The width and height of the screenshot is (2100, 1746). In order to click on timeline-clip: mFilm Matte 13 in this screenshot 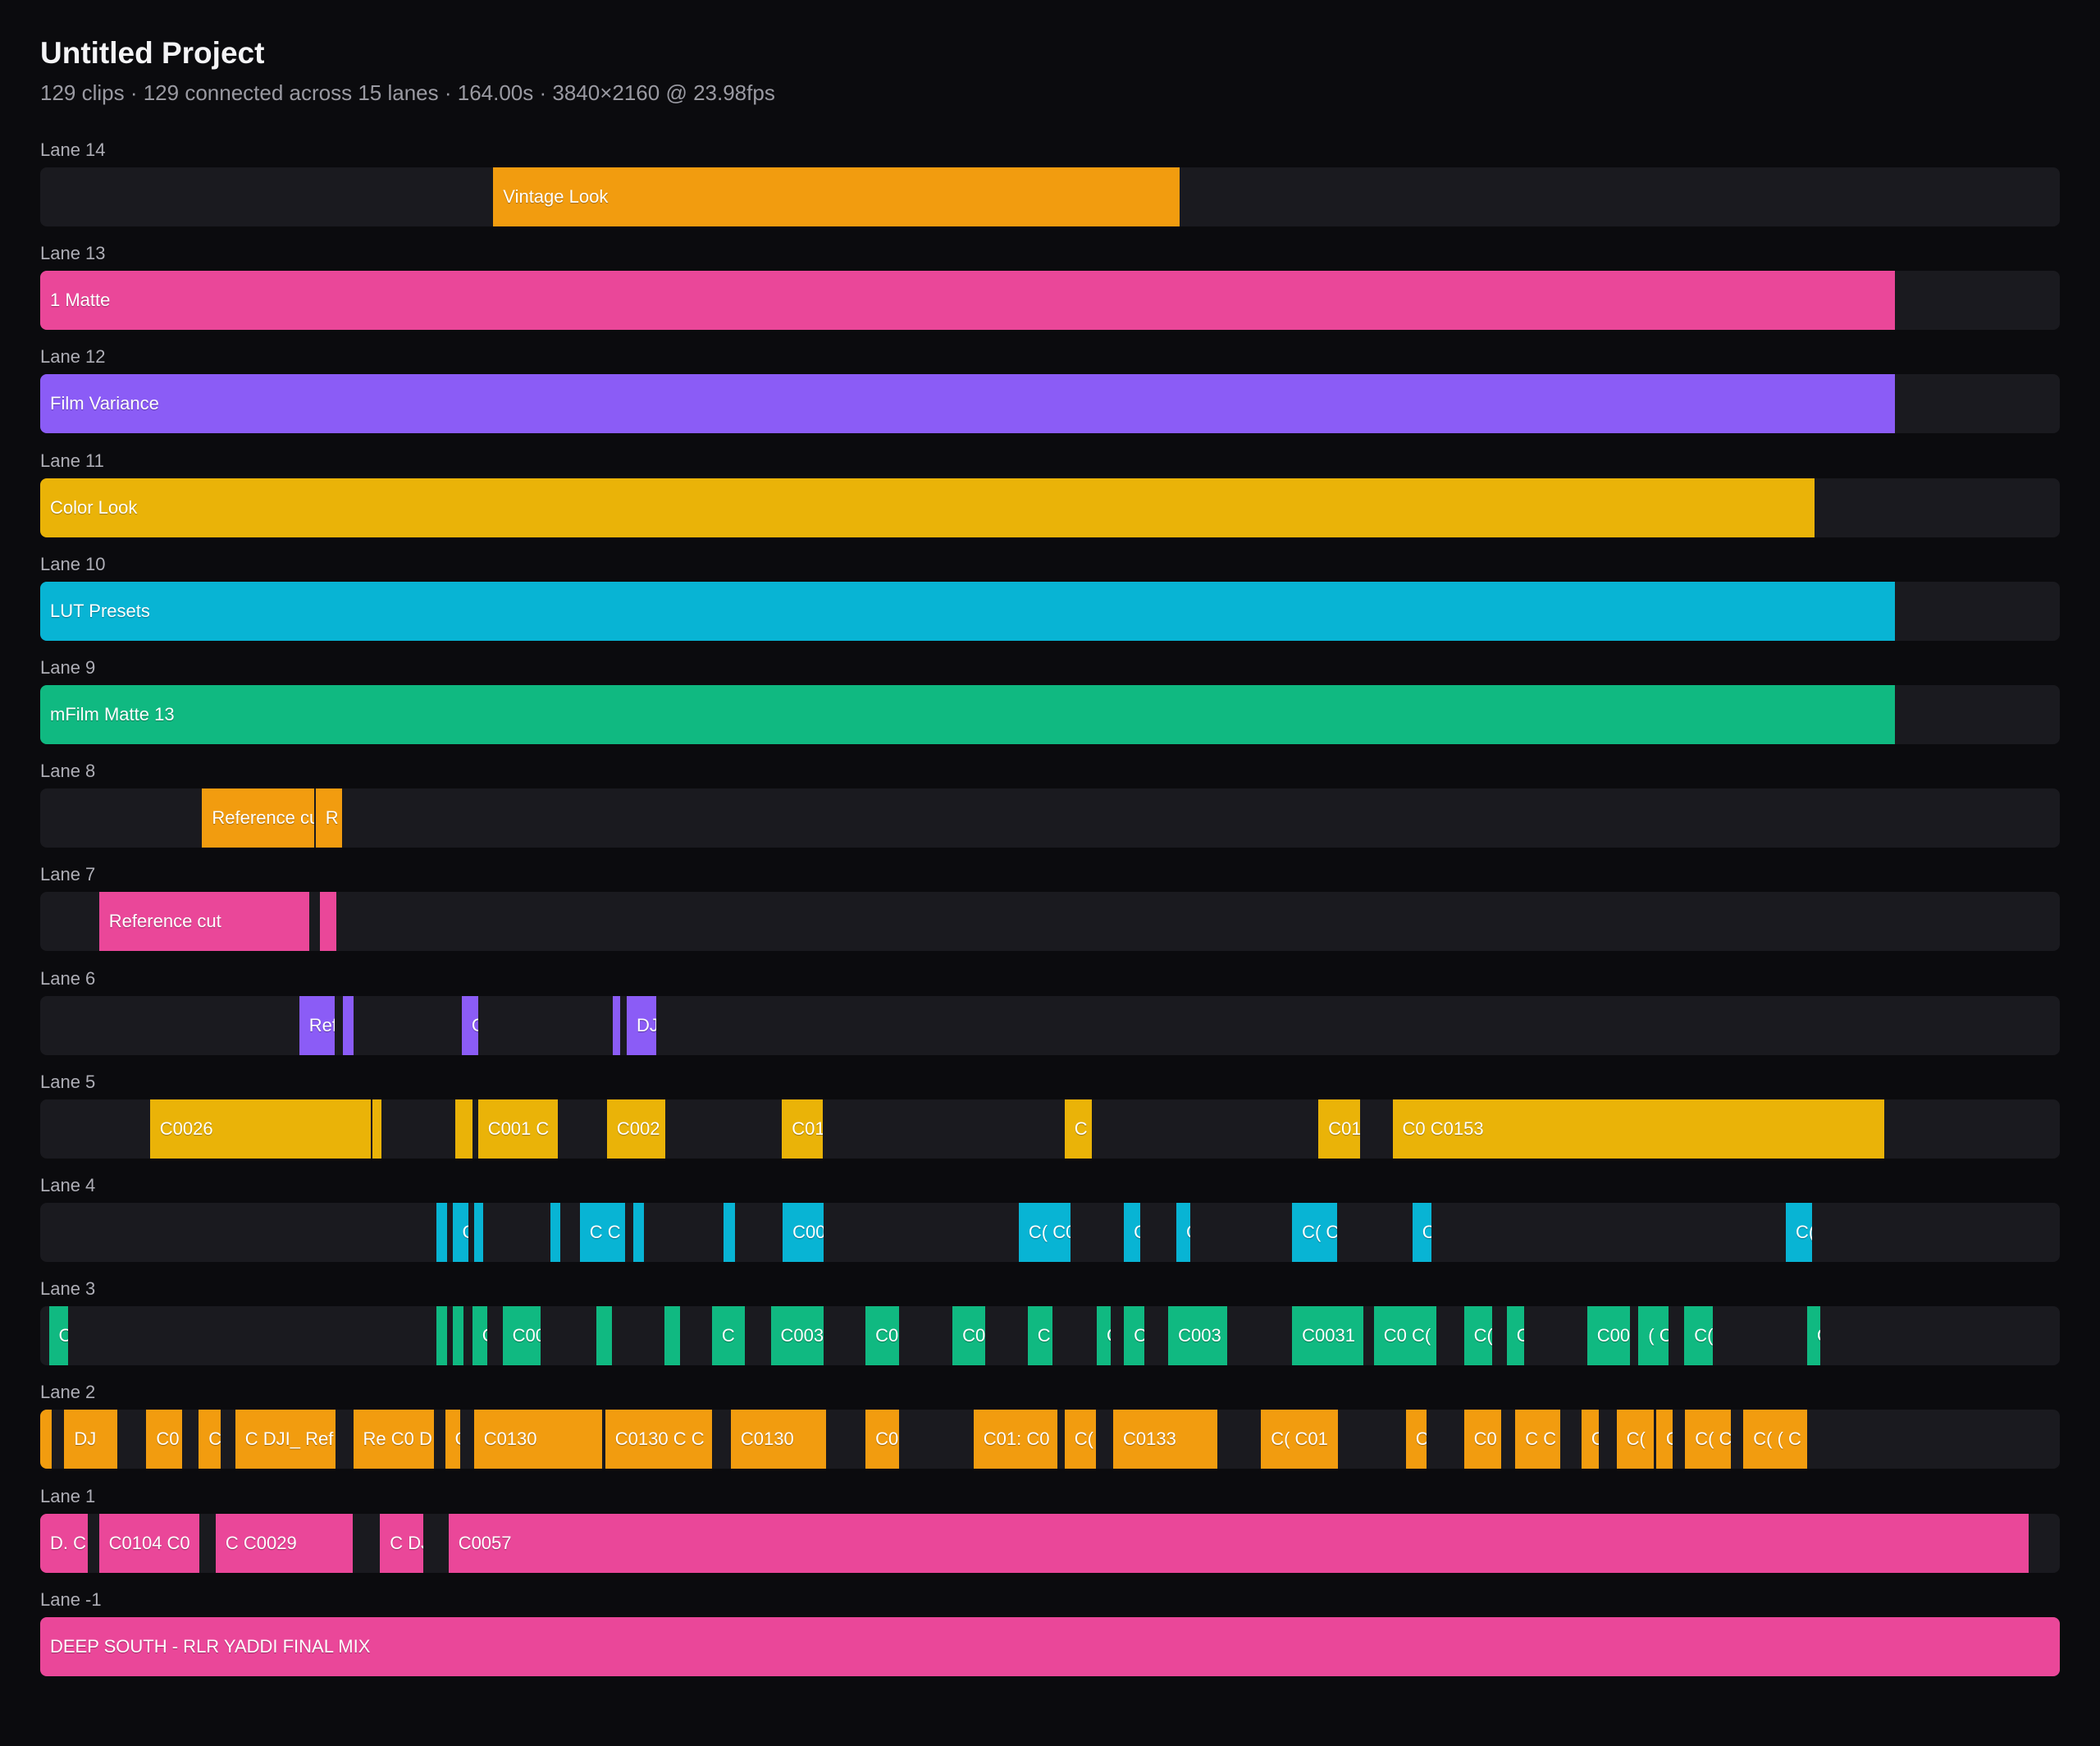, I will do `click(968, 715)`.